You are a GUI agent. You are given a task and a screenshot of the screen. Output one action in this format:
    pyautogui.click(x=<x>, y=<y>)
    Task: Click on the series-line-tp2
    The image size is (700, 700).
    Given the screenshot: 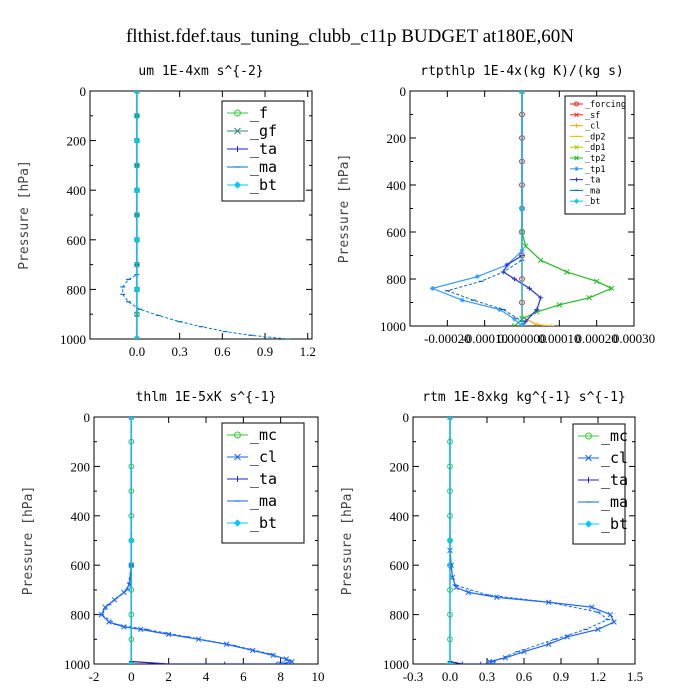 What is the action you would take?
    pyautogui.click(x=564, y=208)
    